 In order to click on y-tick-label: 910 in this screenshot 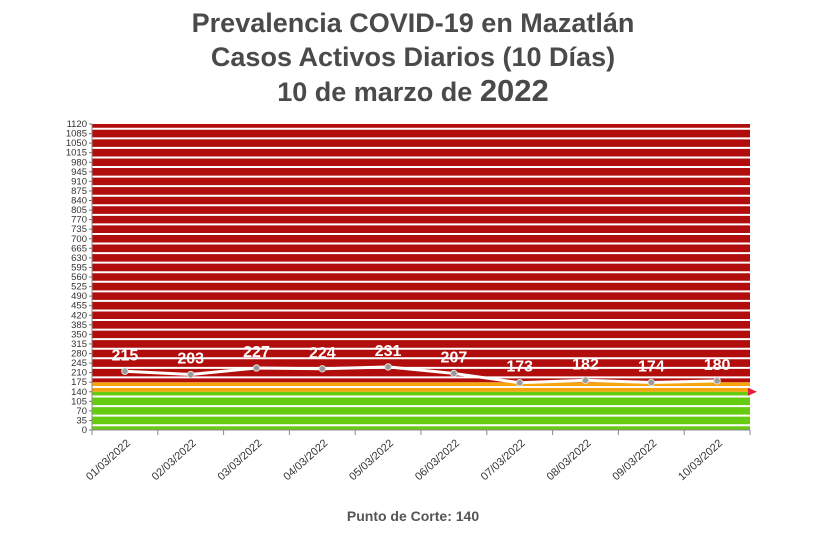, I will do `click(79, 181)`.